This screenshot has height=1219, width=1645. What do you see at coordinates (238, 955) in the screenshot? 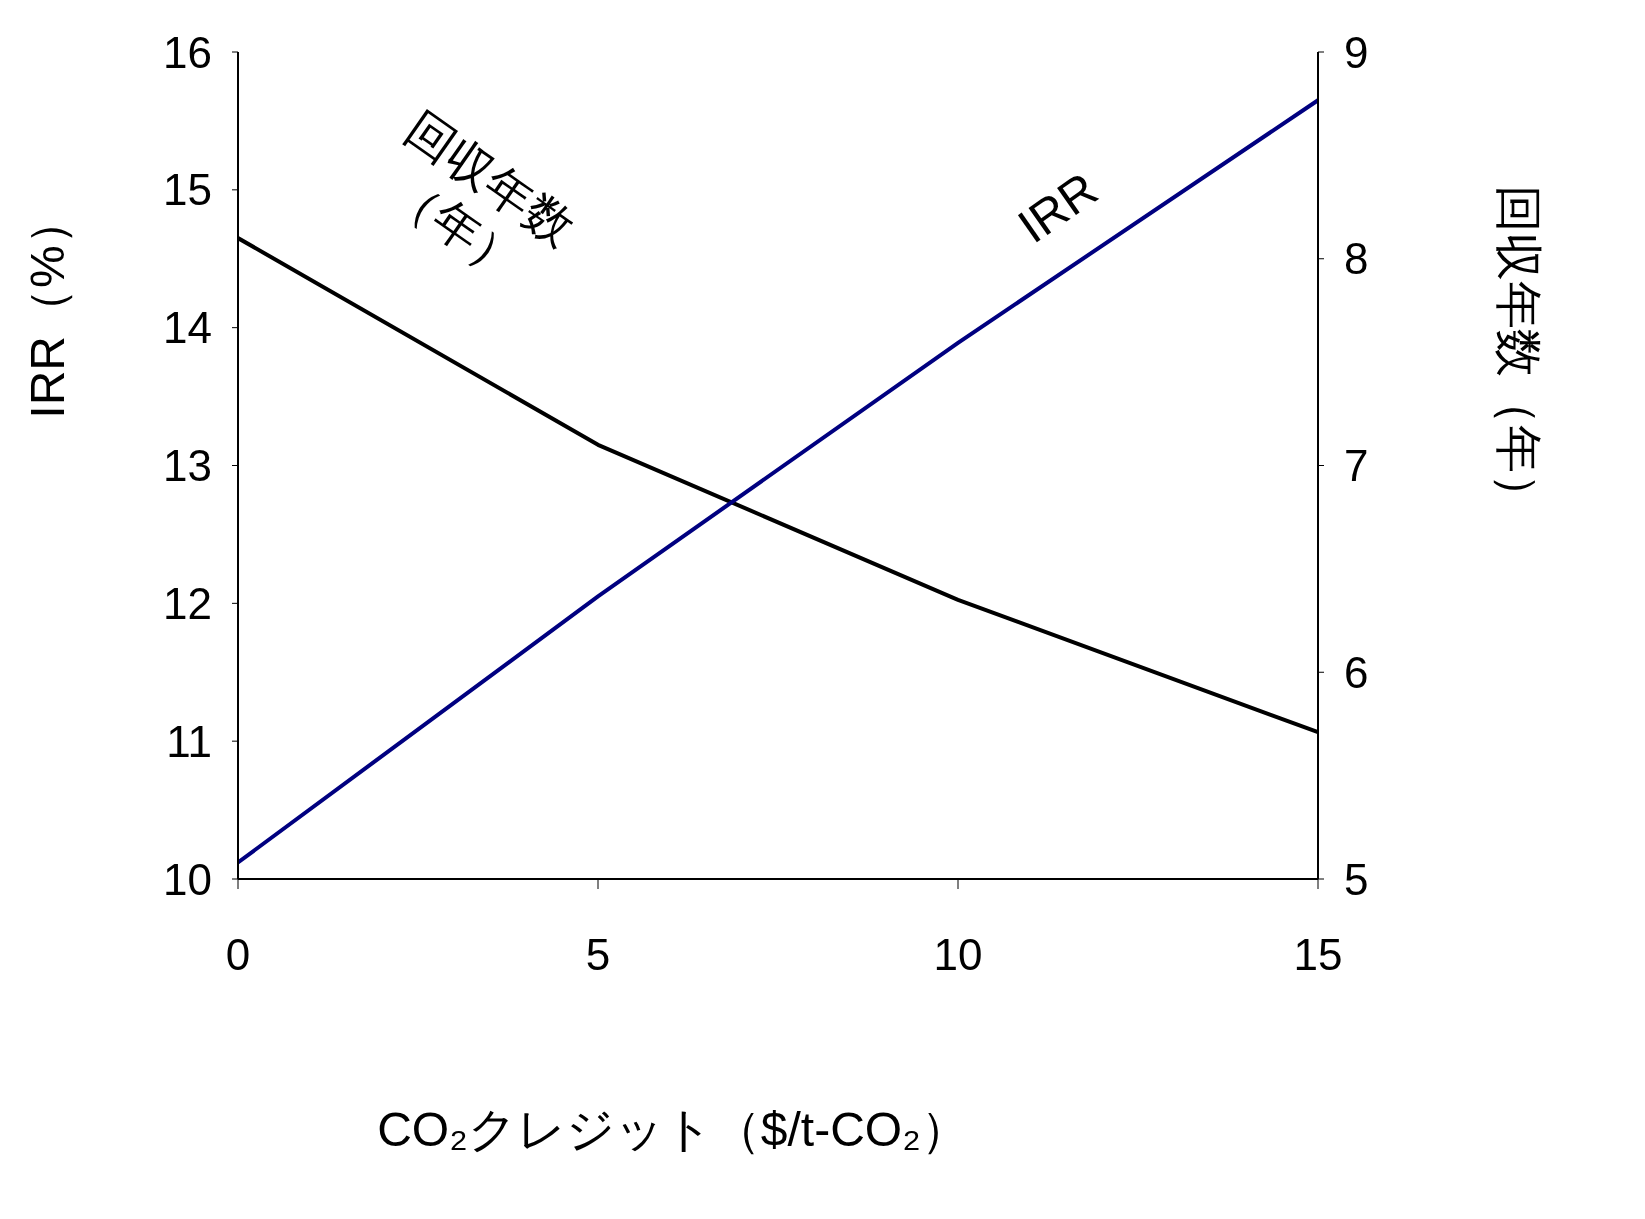
I see `x-tick-label: 0` at bounding box center [238, 955].